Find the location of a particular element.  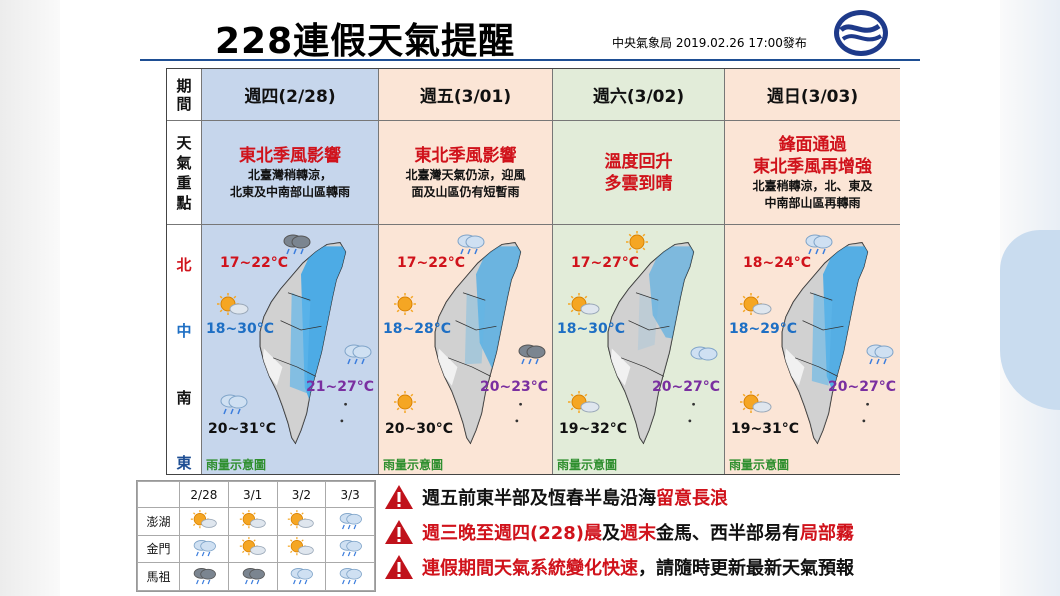

outlying-islands-table: 2/28 3/1 3/2 3/3 澎湖 金門 馬祖 is located at coordinates (256, 536).